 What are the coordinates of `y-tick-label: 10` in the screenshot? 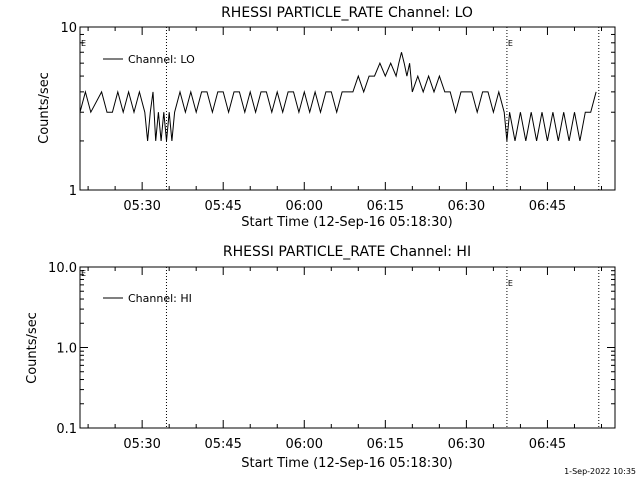 It's located at (68, 28).